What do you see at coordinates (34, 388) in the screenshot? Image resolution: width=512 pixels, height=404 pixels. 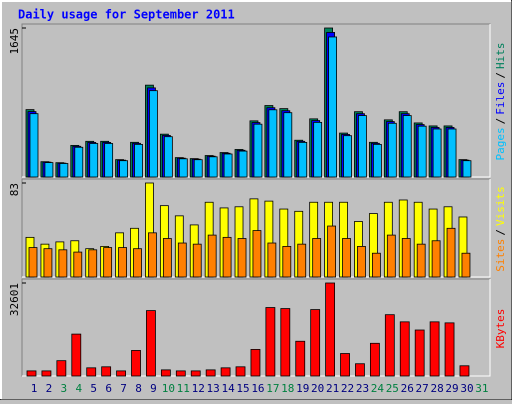 I see `x-tick-label: 1` at bounding box center [34, 388].